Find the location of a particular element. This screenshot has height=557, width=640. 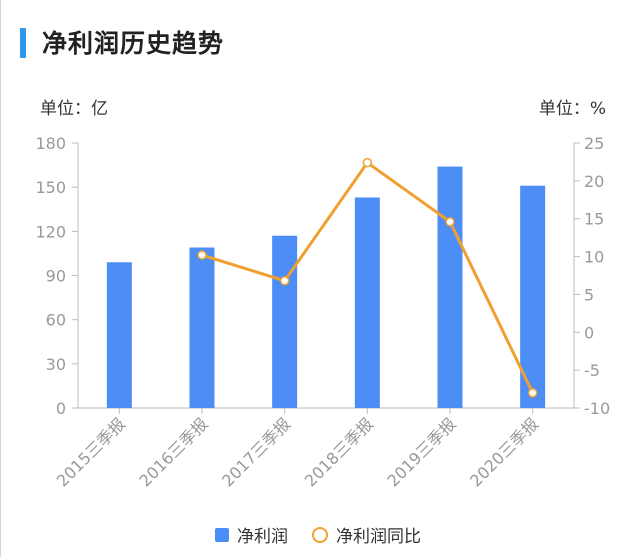

left-tick-label: 120 is located at coordinates (50, 231).